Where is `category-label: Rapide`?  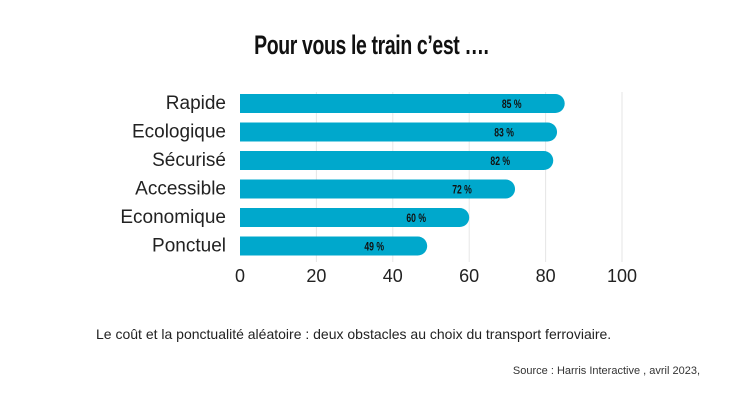 category-label: Rapide is located at coordinates (196, 103).